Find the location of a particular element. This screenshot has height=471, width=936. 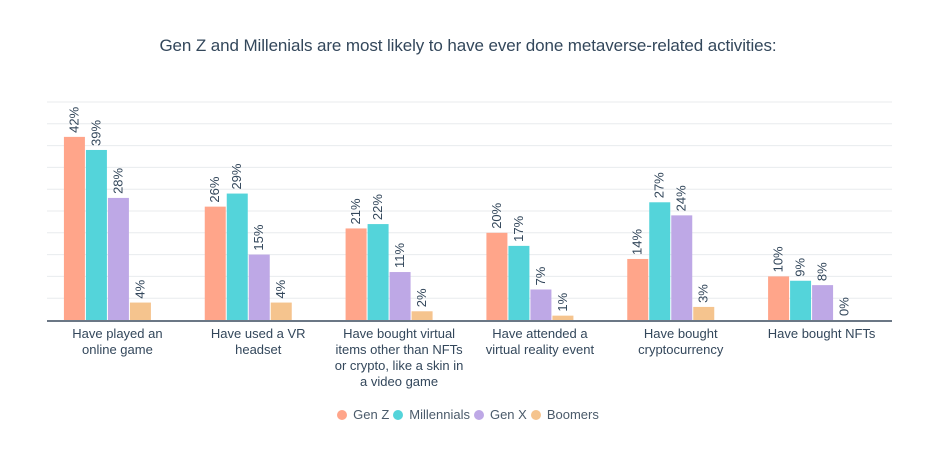

legend-label: Boomers is located at coordinates (572, 414).